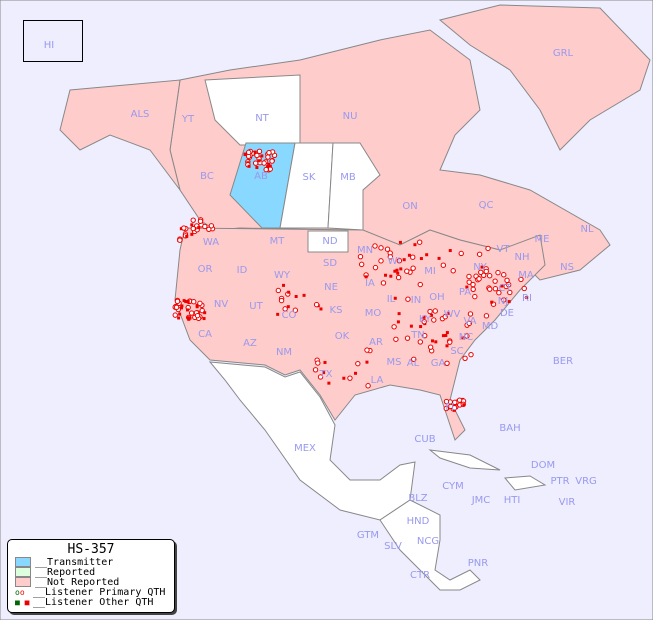 Image resolution: width=653 pixels, height=620 pixels. What do you see at coordinates (284, 352) in the screenshot?
I see `region-label-nm: NM` at bounding box center [284, 352].